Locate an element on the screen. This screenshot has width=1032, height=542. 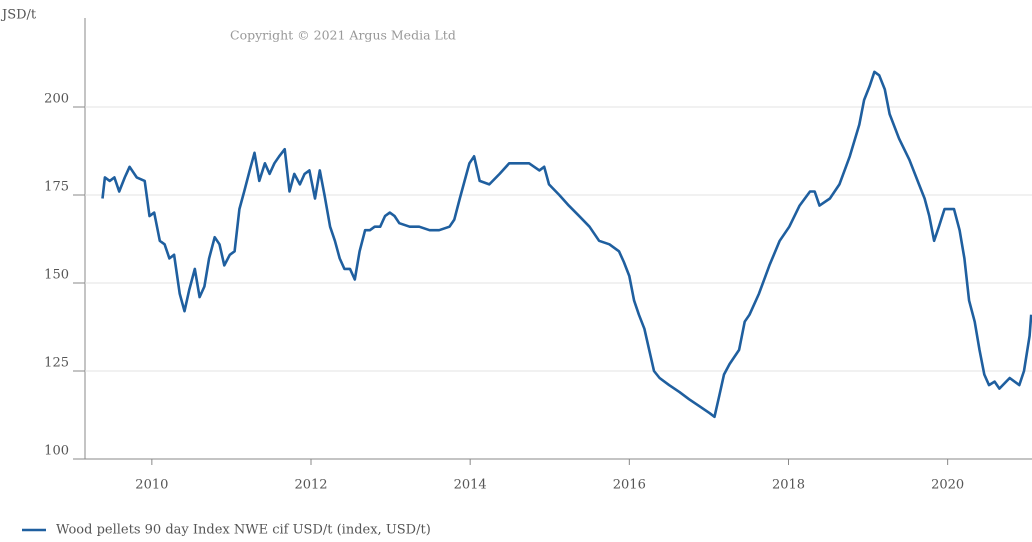
x-tick-label: 2010 is located at coordinates (151, 485).